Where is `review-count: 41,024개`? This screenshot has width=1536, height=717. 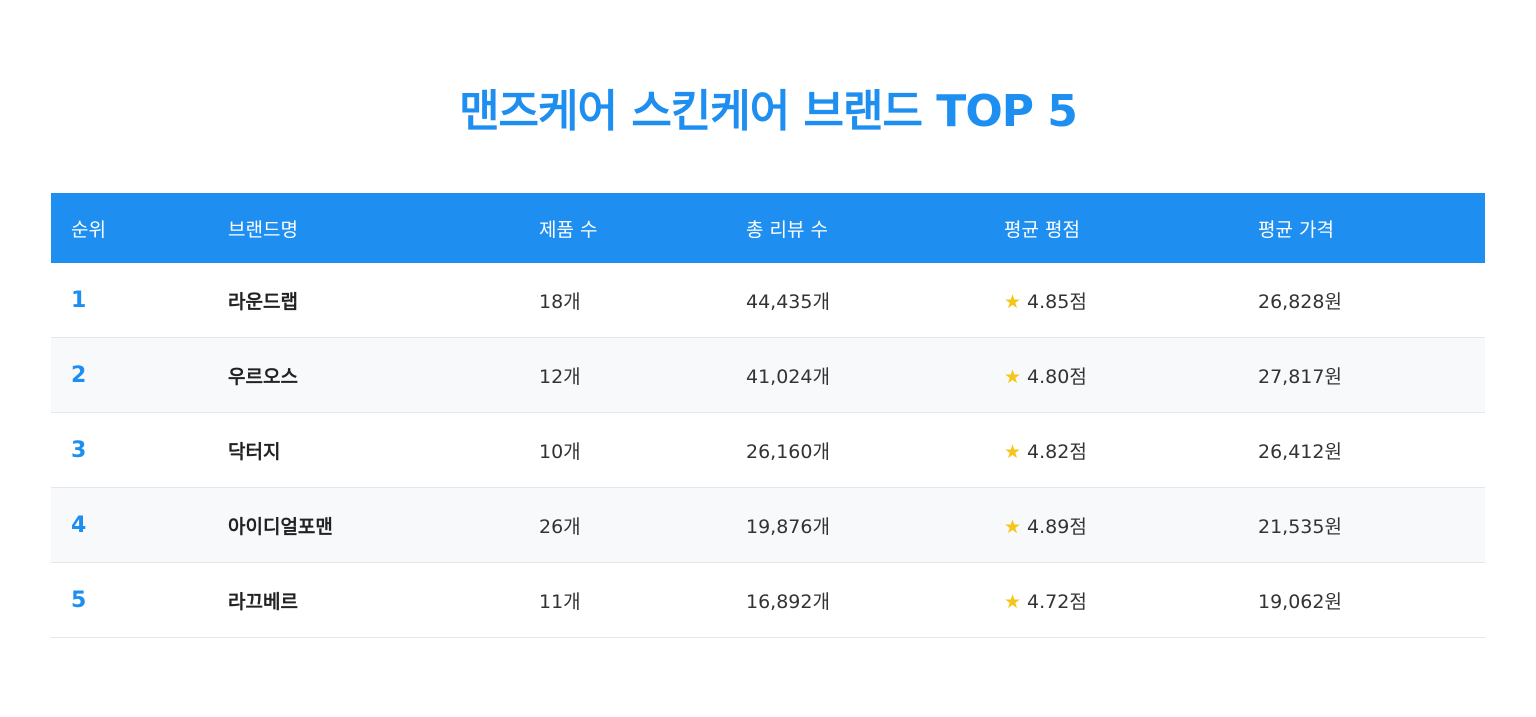 review-count: 41,024개 is located at coordinates (788, 376).